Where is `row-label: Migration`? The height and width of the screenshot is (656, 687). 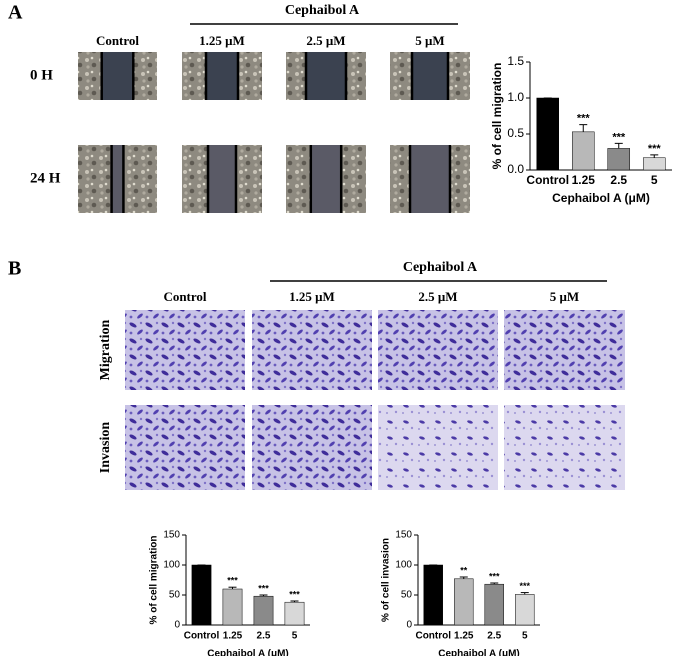 row-label: Migration is located at coordinates (105, 349).